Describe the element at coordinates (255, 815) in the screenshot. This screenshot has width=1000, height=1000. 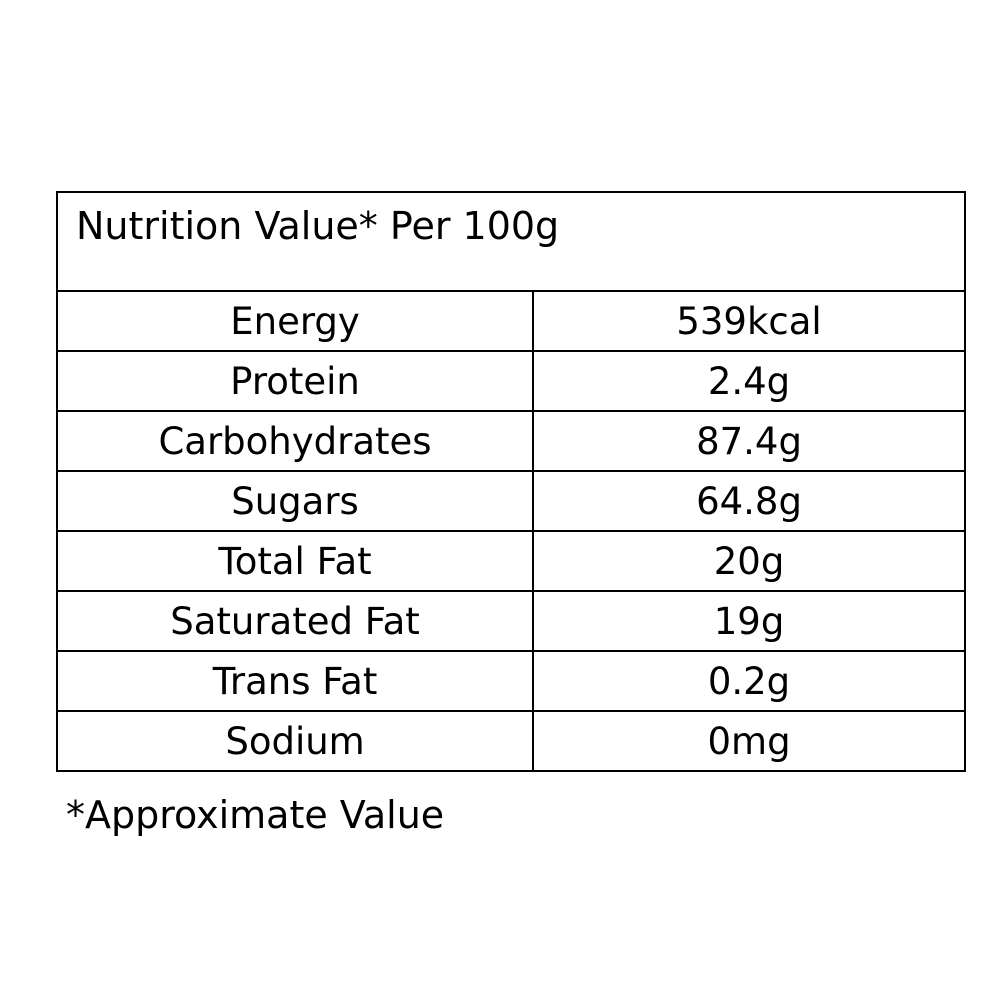
I see `footnote: *Approximate Value` at that location.